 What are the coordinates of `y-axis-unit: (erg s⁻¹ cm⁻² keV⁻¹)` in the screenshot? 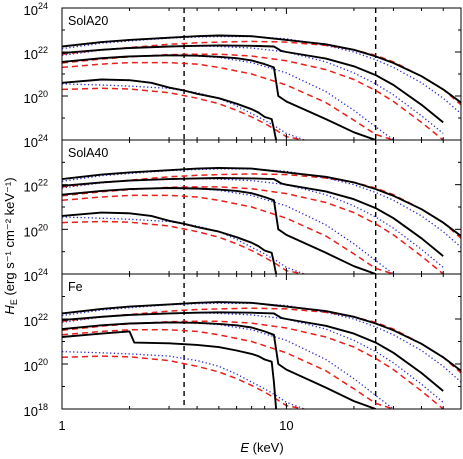 It's located at (9, 236).